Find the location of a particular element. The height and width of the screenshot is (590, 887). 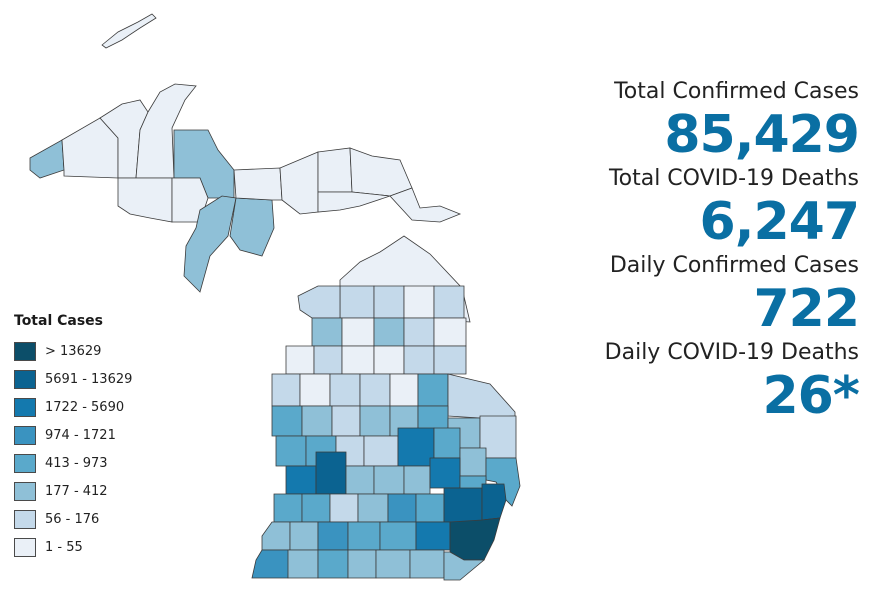

legend-item: 5691 - 13629 is located at coordinates (99, 379).